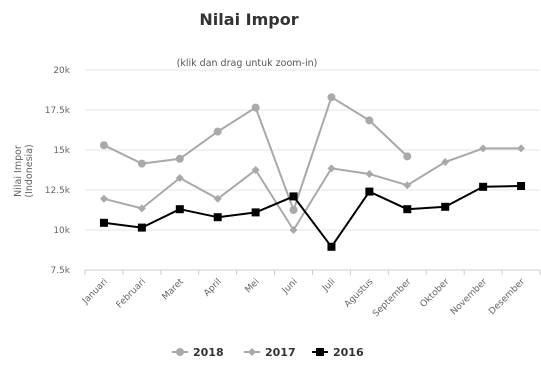 This screenshot has width=541, height=365. Describe the element at coordinates (131, 293) in the screenshot. I see `x-tick-label: Februari` at that location.